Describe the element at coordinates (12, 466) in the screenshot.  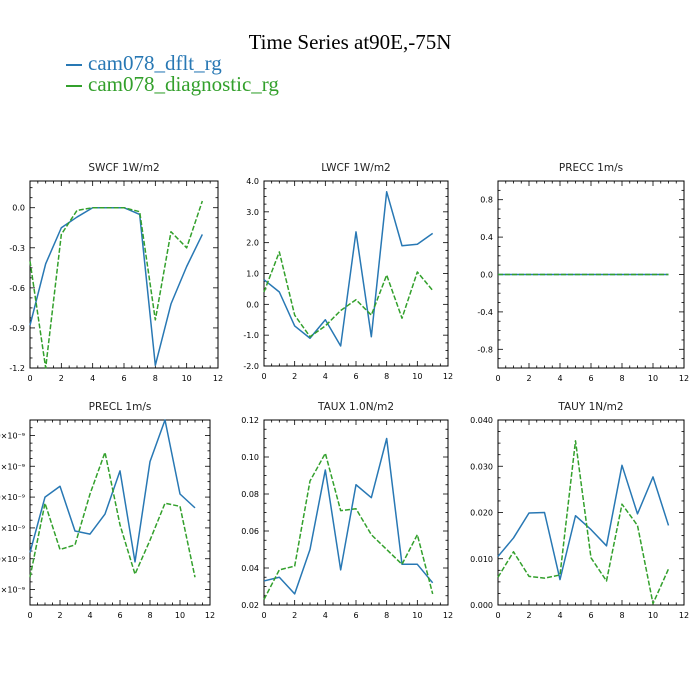
I see `y-tick-label: 4.5×10⁻⁹` at that location.